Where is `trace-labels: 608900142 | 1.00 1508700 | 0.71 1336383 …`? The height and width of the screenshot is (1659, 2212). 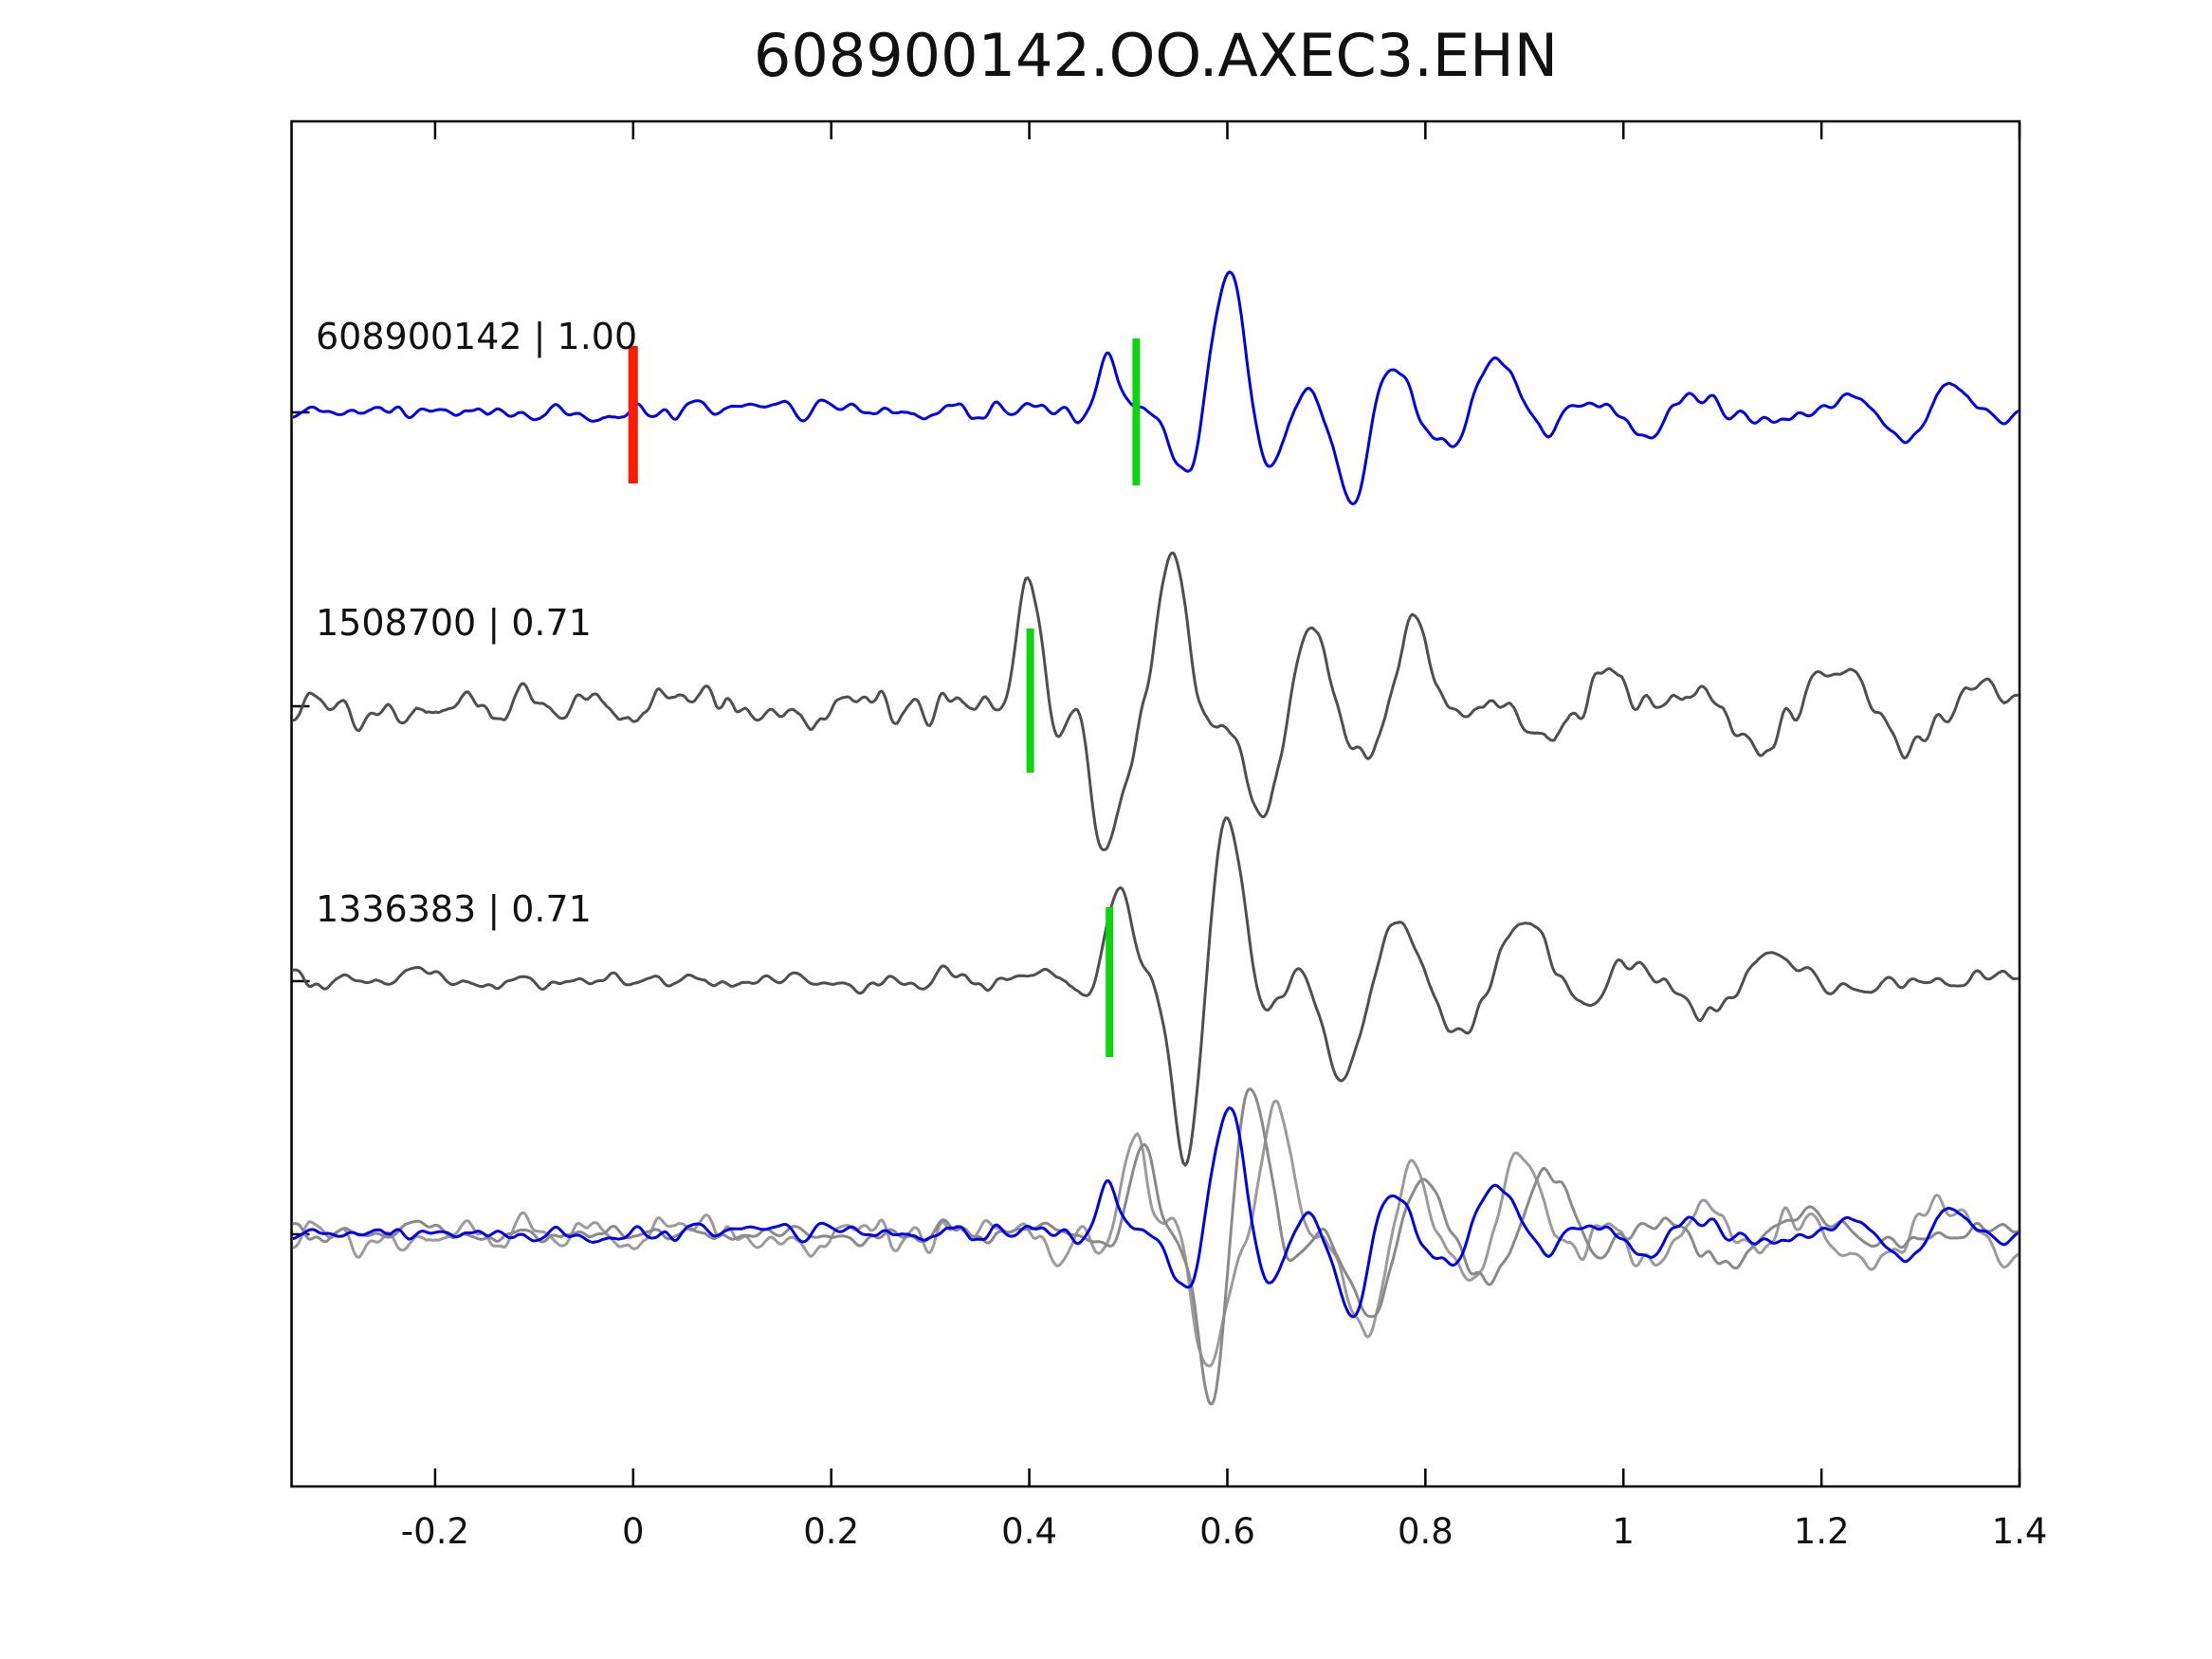 trace-labels: 608900142 | 1.00 1508700 | 0.71 1336383 … is located at coordinates (476, 623).